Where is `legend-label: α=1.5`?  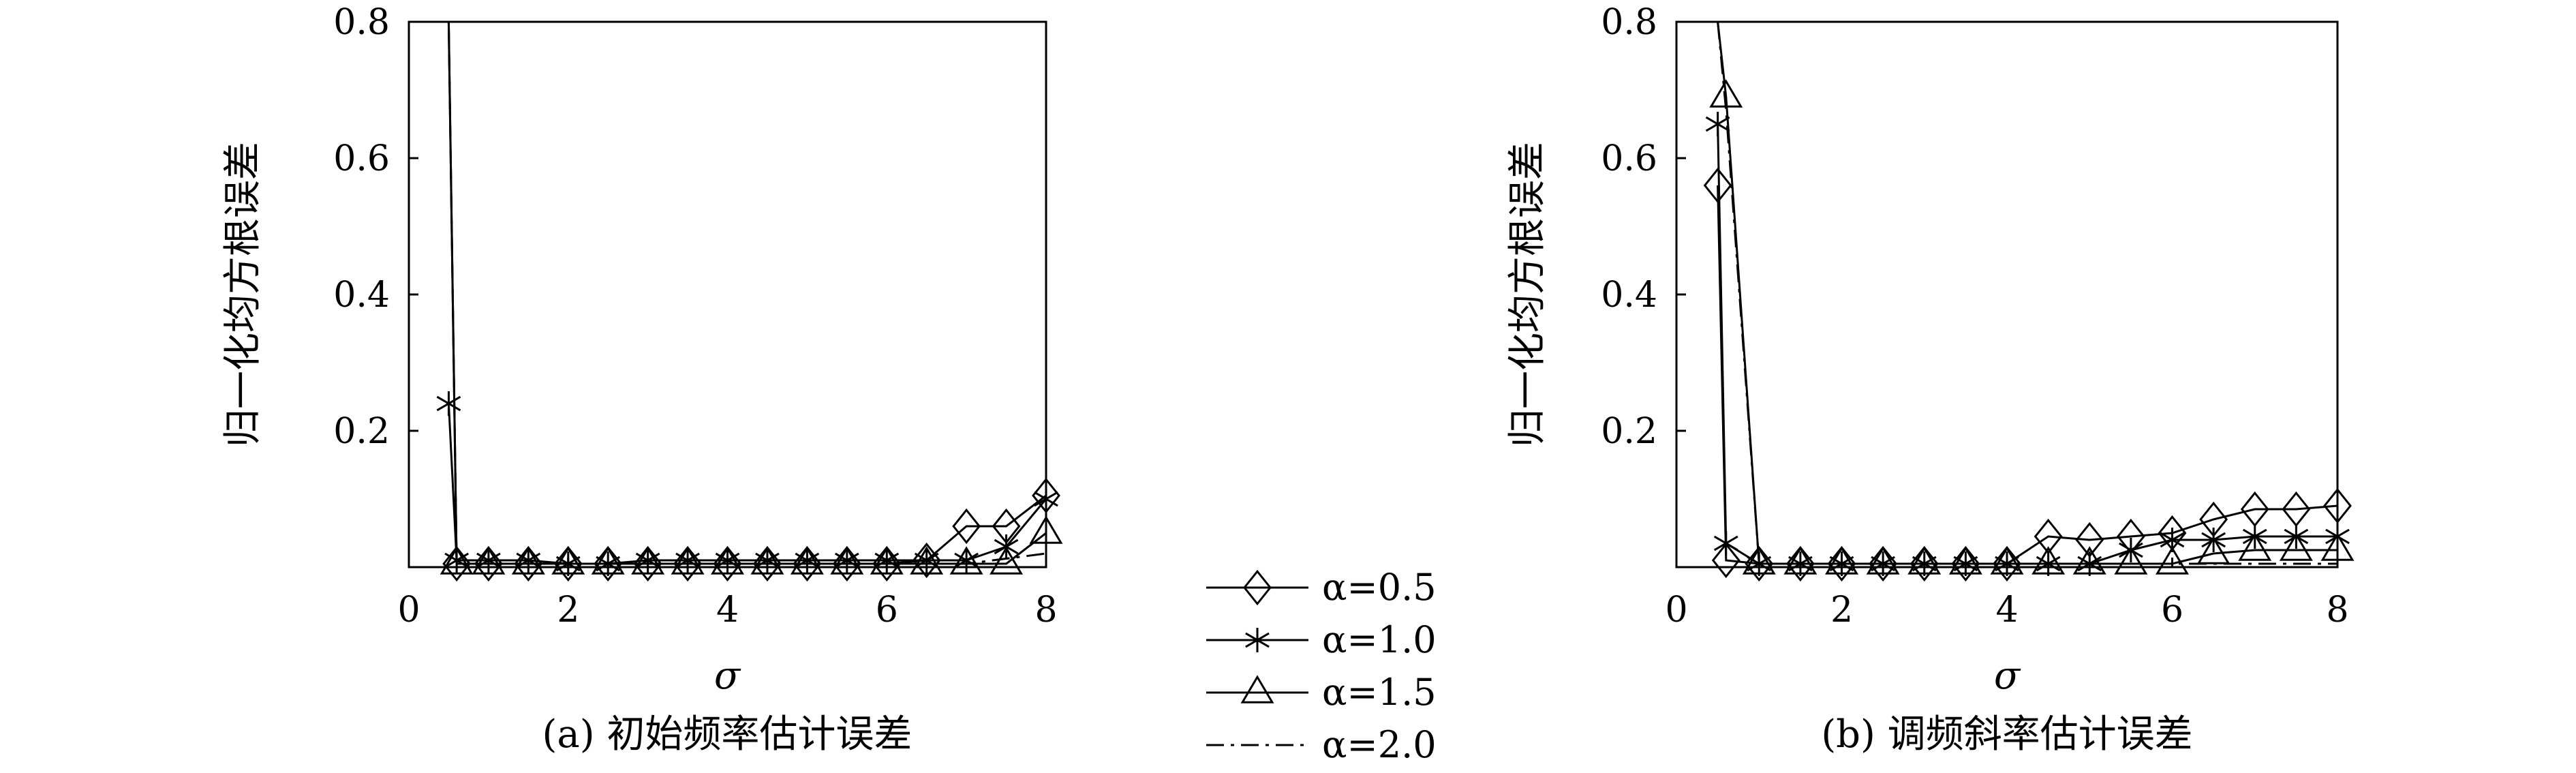 legend-label: α=1.5 is located at coordinates (1379, 692).